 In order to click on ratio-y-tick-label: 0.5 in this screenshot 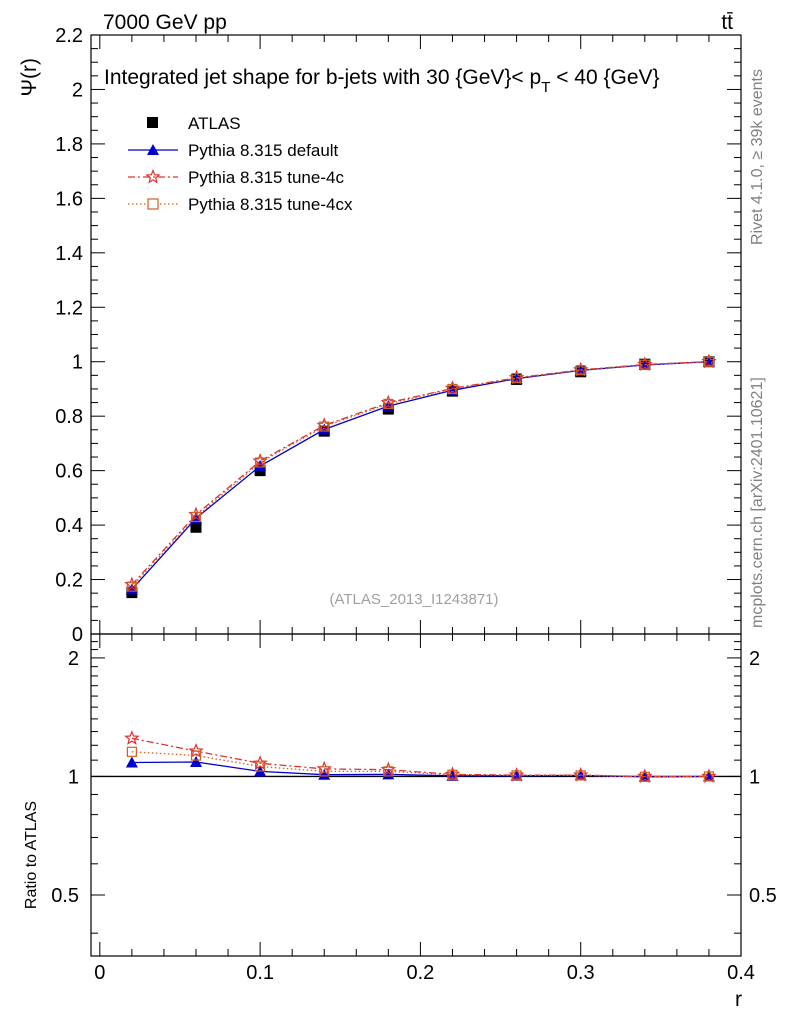, I will do `click(65, 896)`.